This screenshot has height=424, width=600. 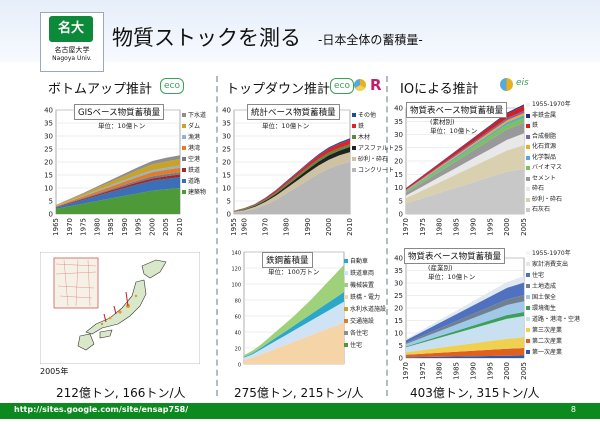 What do you see at coordinates (550, 264) in the screenshot?
I see `legend-label: 家計消費支出` at bounding box center [550, 264].